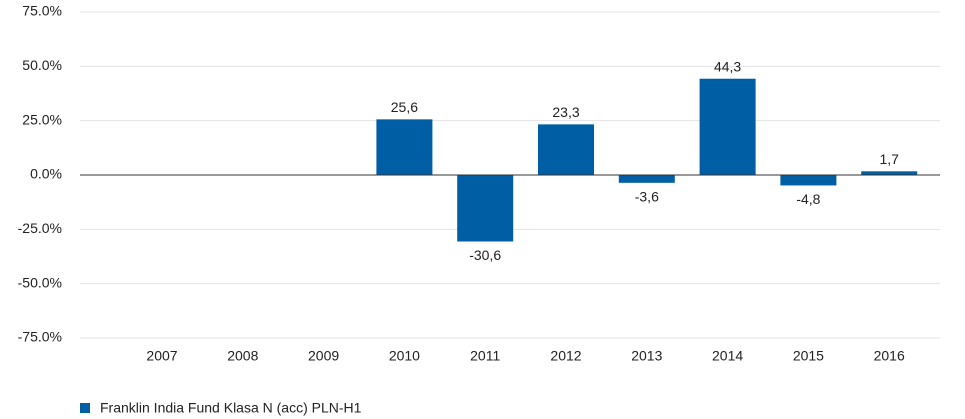  I want to click on value-label: 1,7, so click(889, 159).